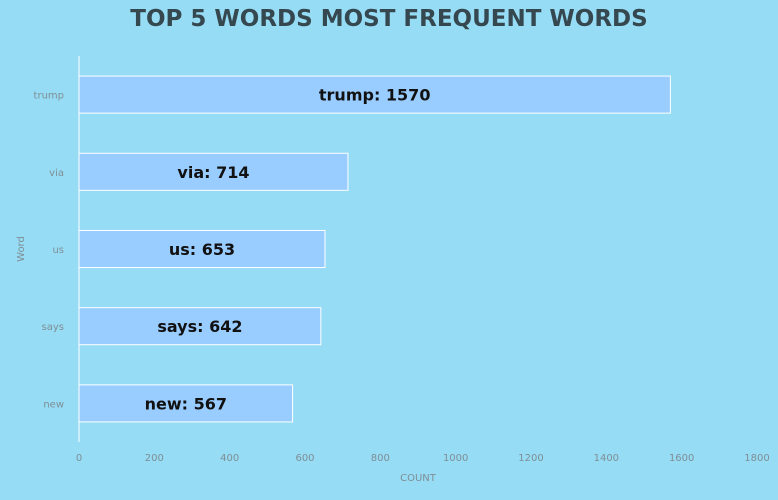 This screenshot has height=500, width=778. I want to click on chart-title: TOP 5 WORDS MOST FREQUENT WORDS, so click(389, 19).